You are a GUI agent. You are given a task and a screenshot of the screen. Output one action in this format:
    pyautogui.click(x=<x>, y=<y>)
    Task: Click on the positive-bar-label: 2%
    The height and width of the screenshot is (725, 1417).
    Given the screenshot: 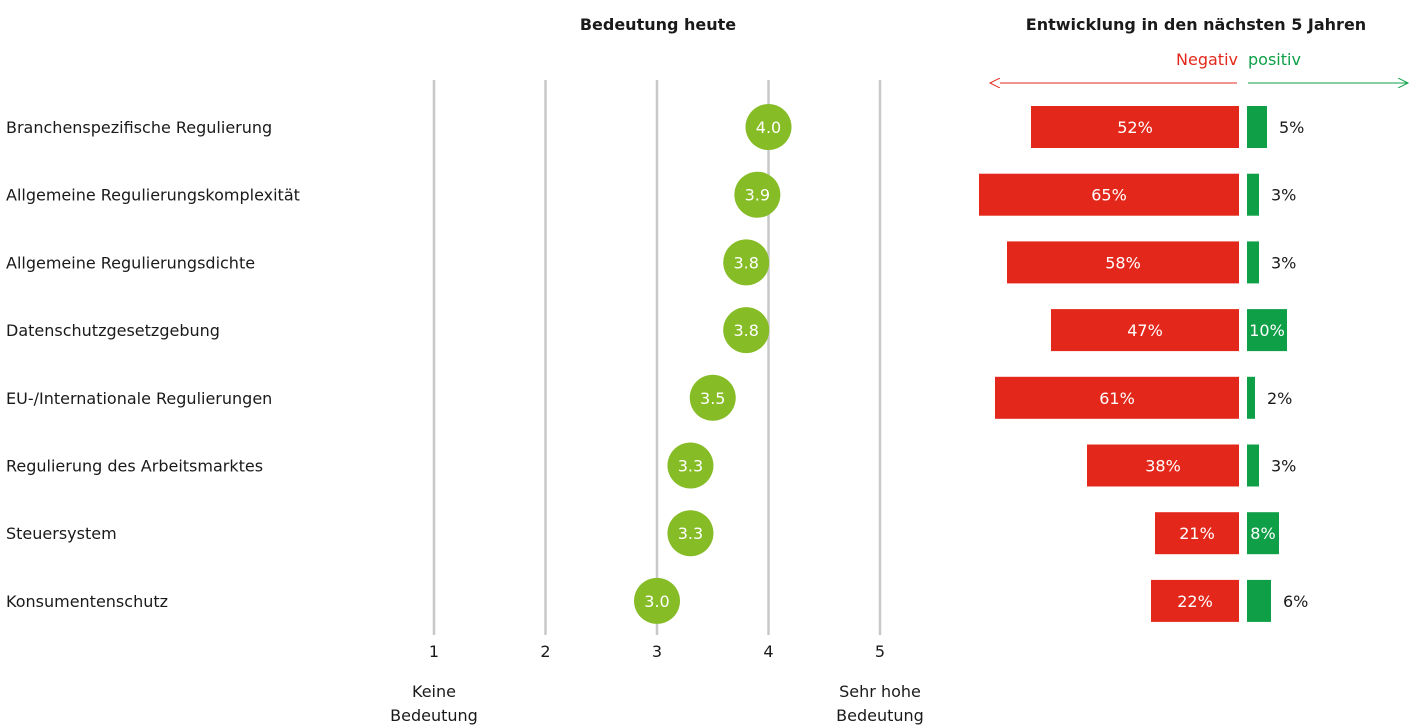 What is the action you would take?
    pyautogui.click(x=1279, y=398)
    